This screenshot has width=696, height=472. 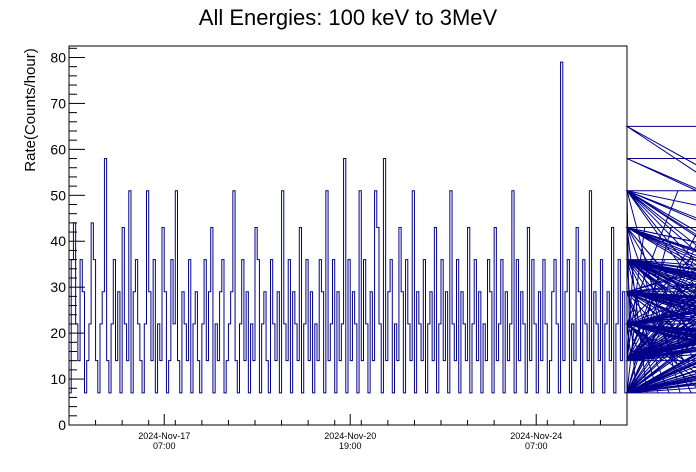 What do you see at coordinates (58, 241) in the screenshot?
I see `y-tick-label: 40` at bounding box center [58, 241].